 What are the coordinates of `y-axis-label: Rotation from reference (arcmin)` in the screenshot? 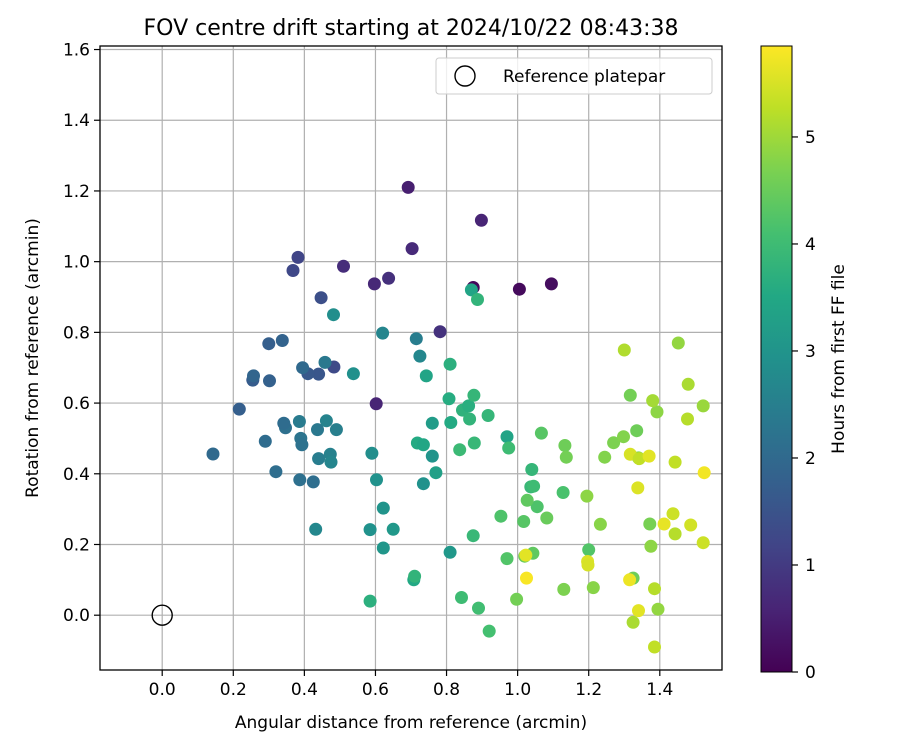 It's located at (33, 358).